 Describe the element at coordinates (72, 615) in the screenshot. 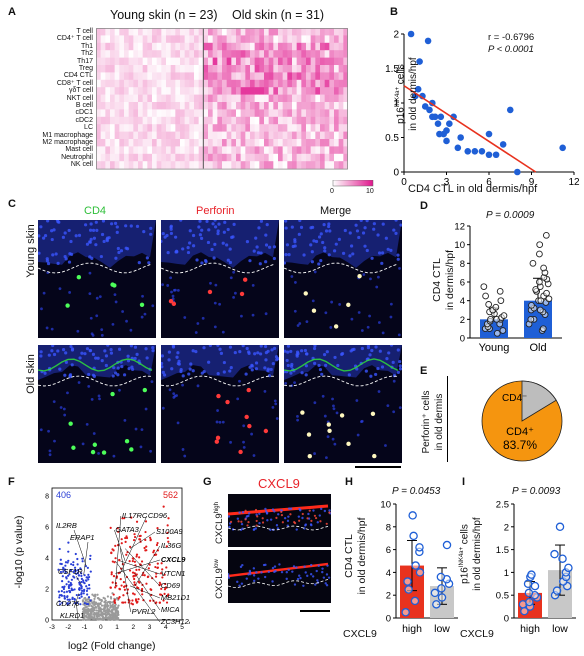

I see `f-gene-label-left: KLRD1` at that location.